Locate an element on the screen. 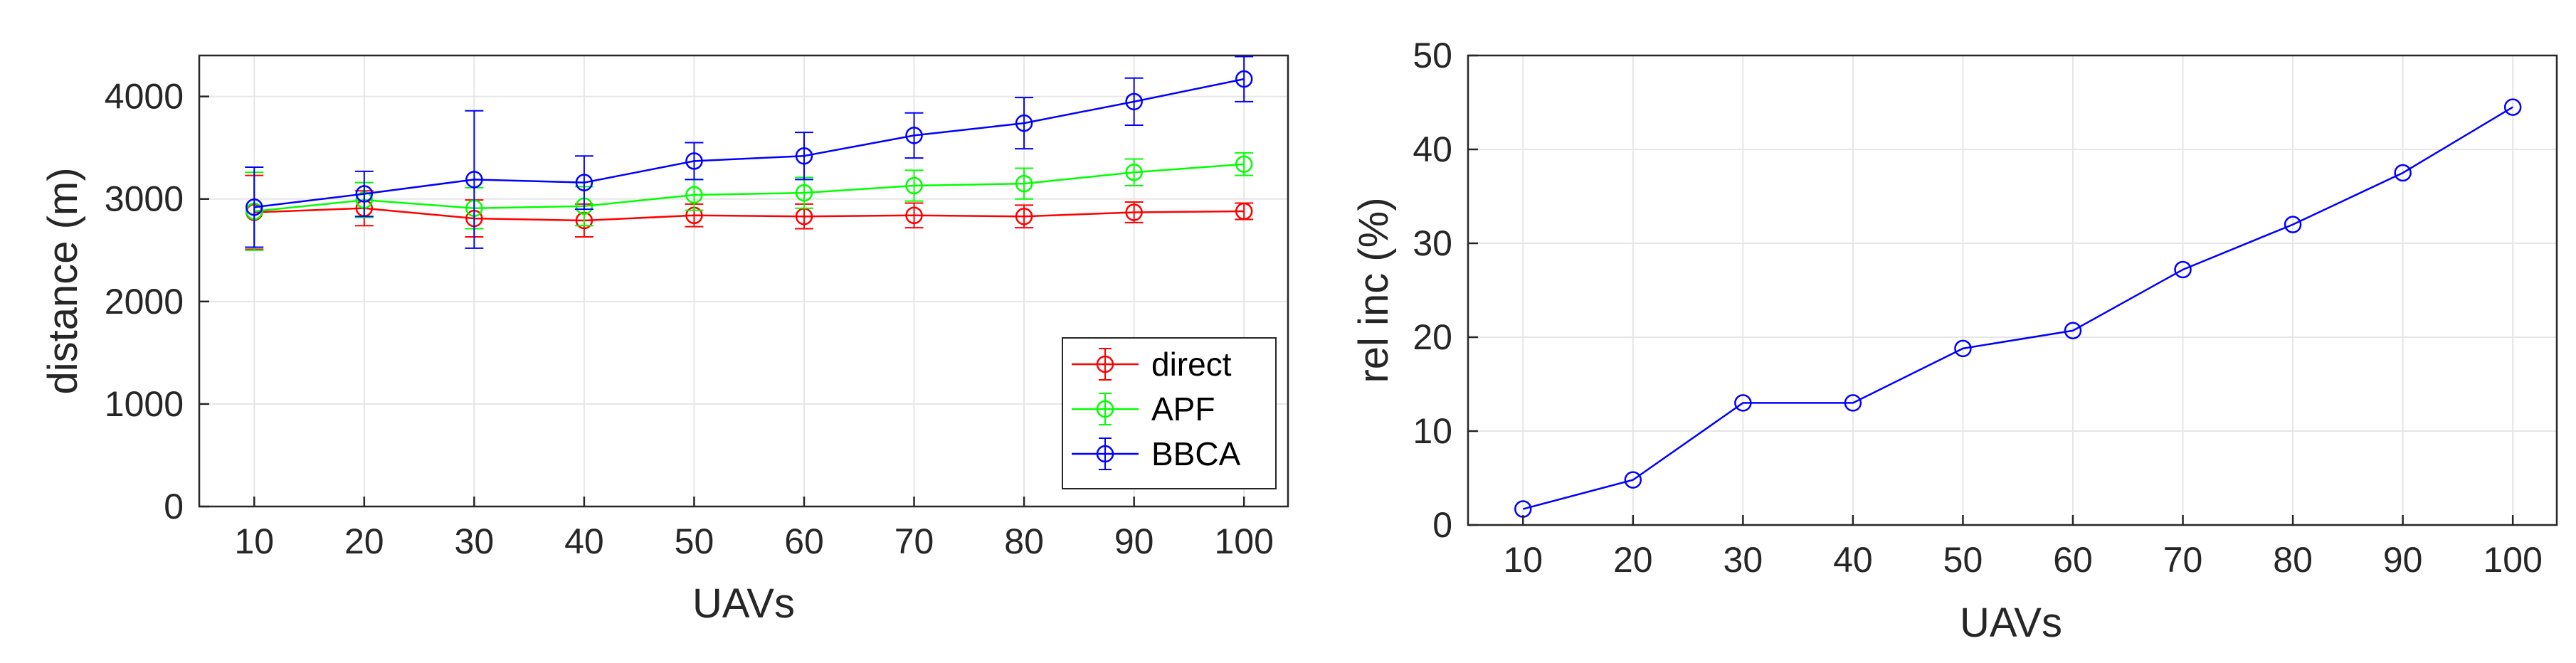 The image size is (2576, 663). y-tick-label: 3000 is located at coordinates (144, 199).